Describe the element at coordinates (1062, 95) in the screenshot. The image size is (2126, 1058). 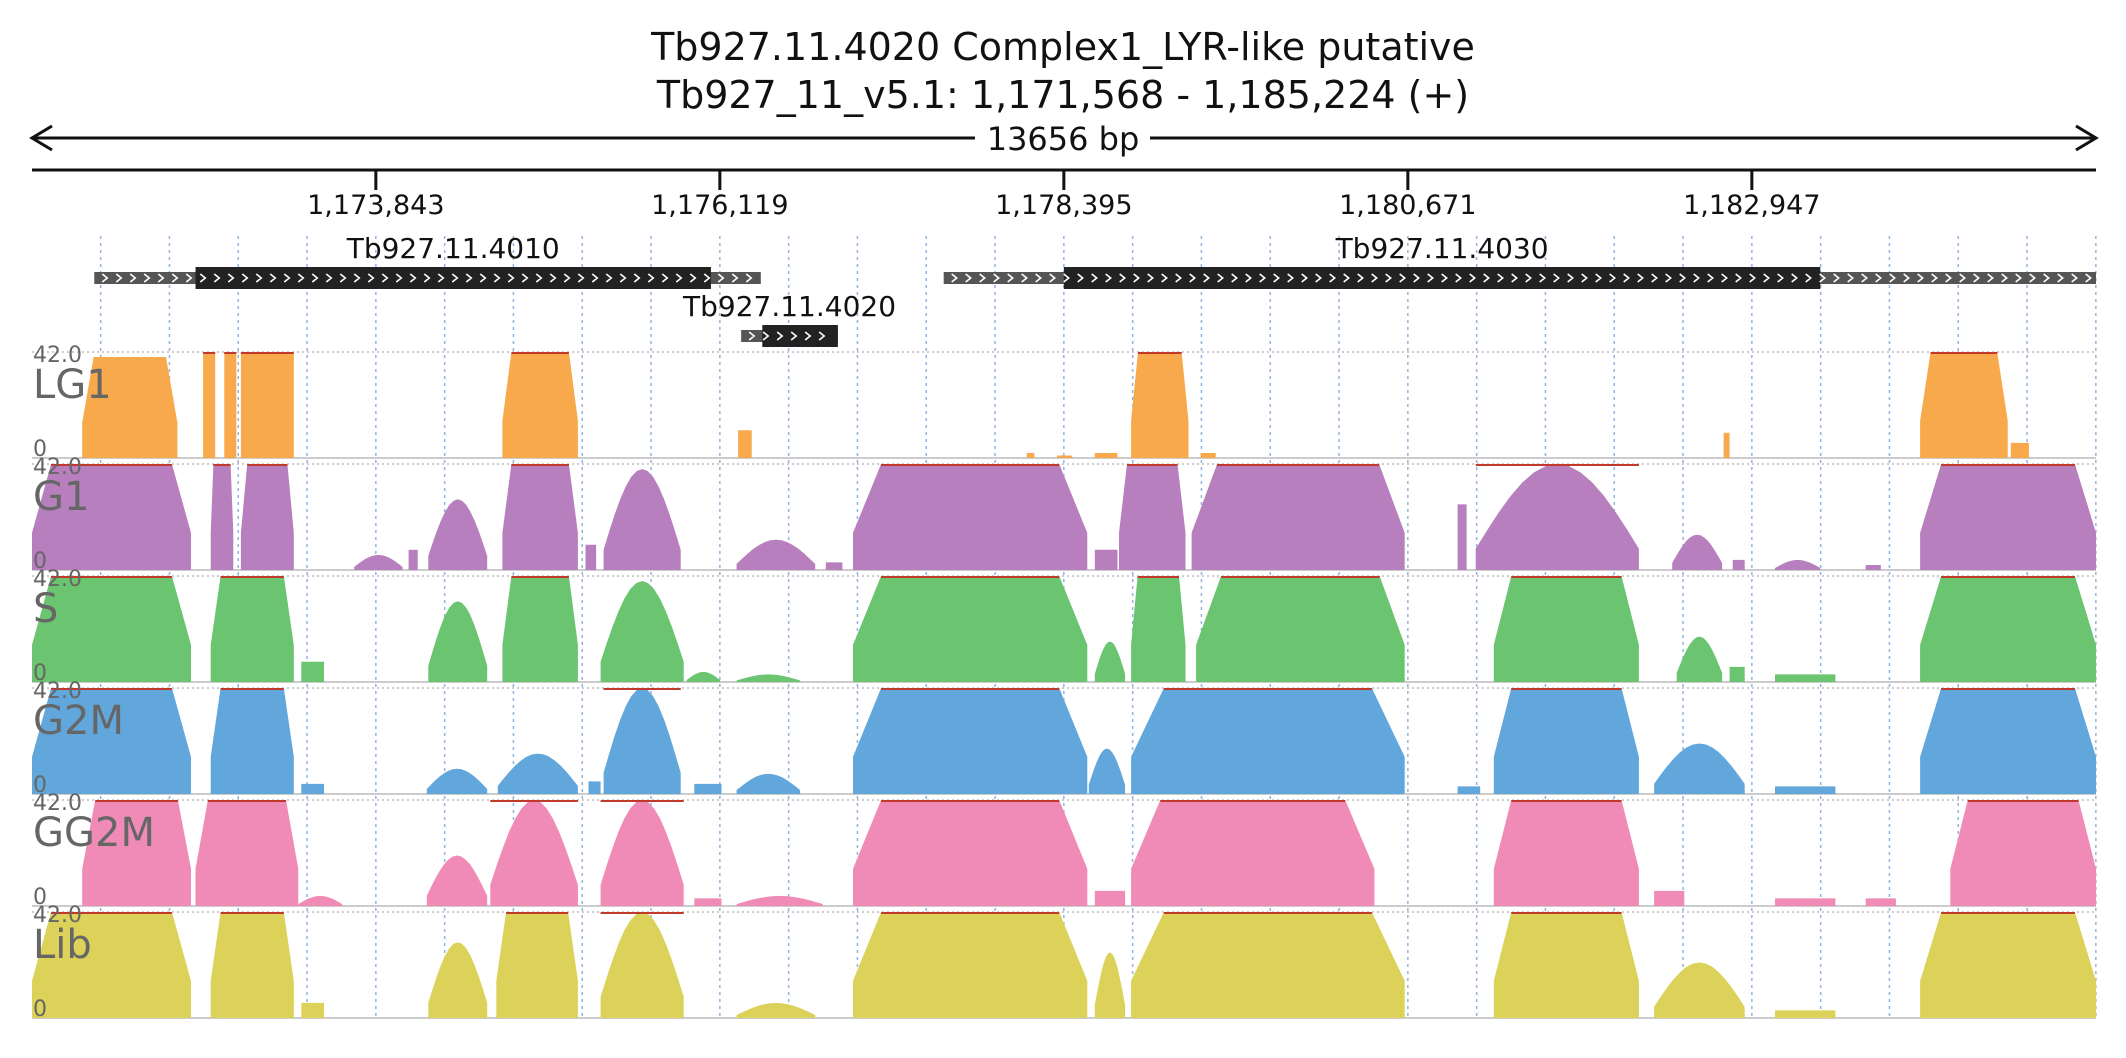
I see `chart-subtitle: Tb927_11_v5.1: 1,171,568 - 1,185,224 (+)` at that location.